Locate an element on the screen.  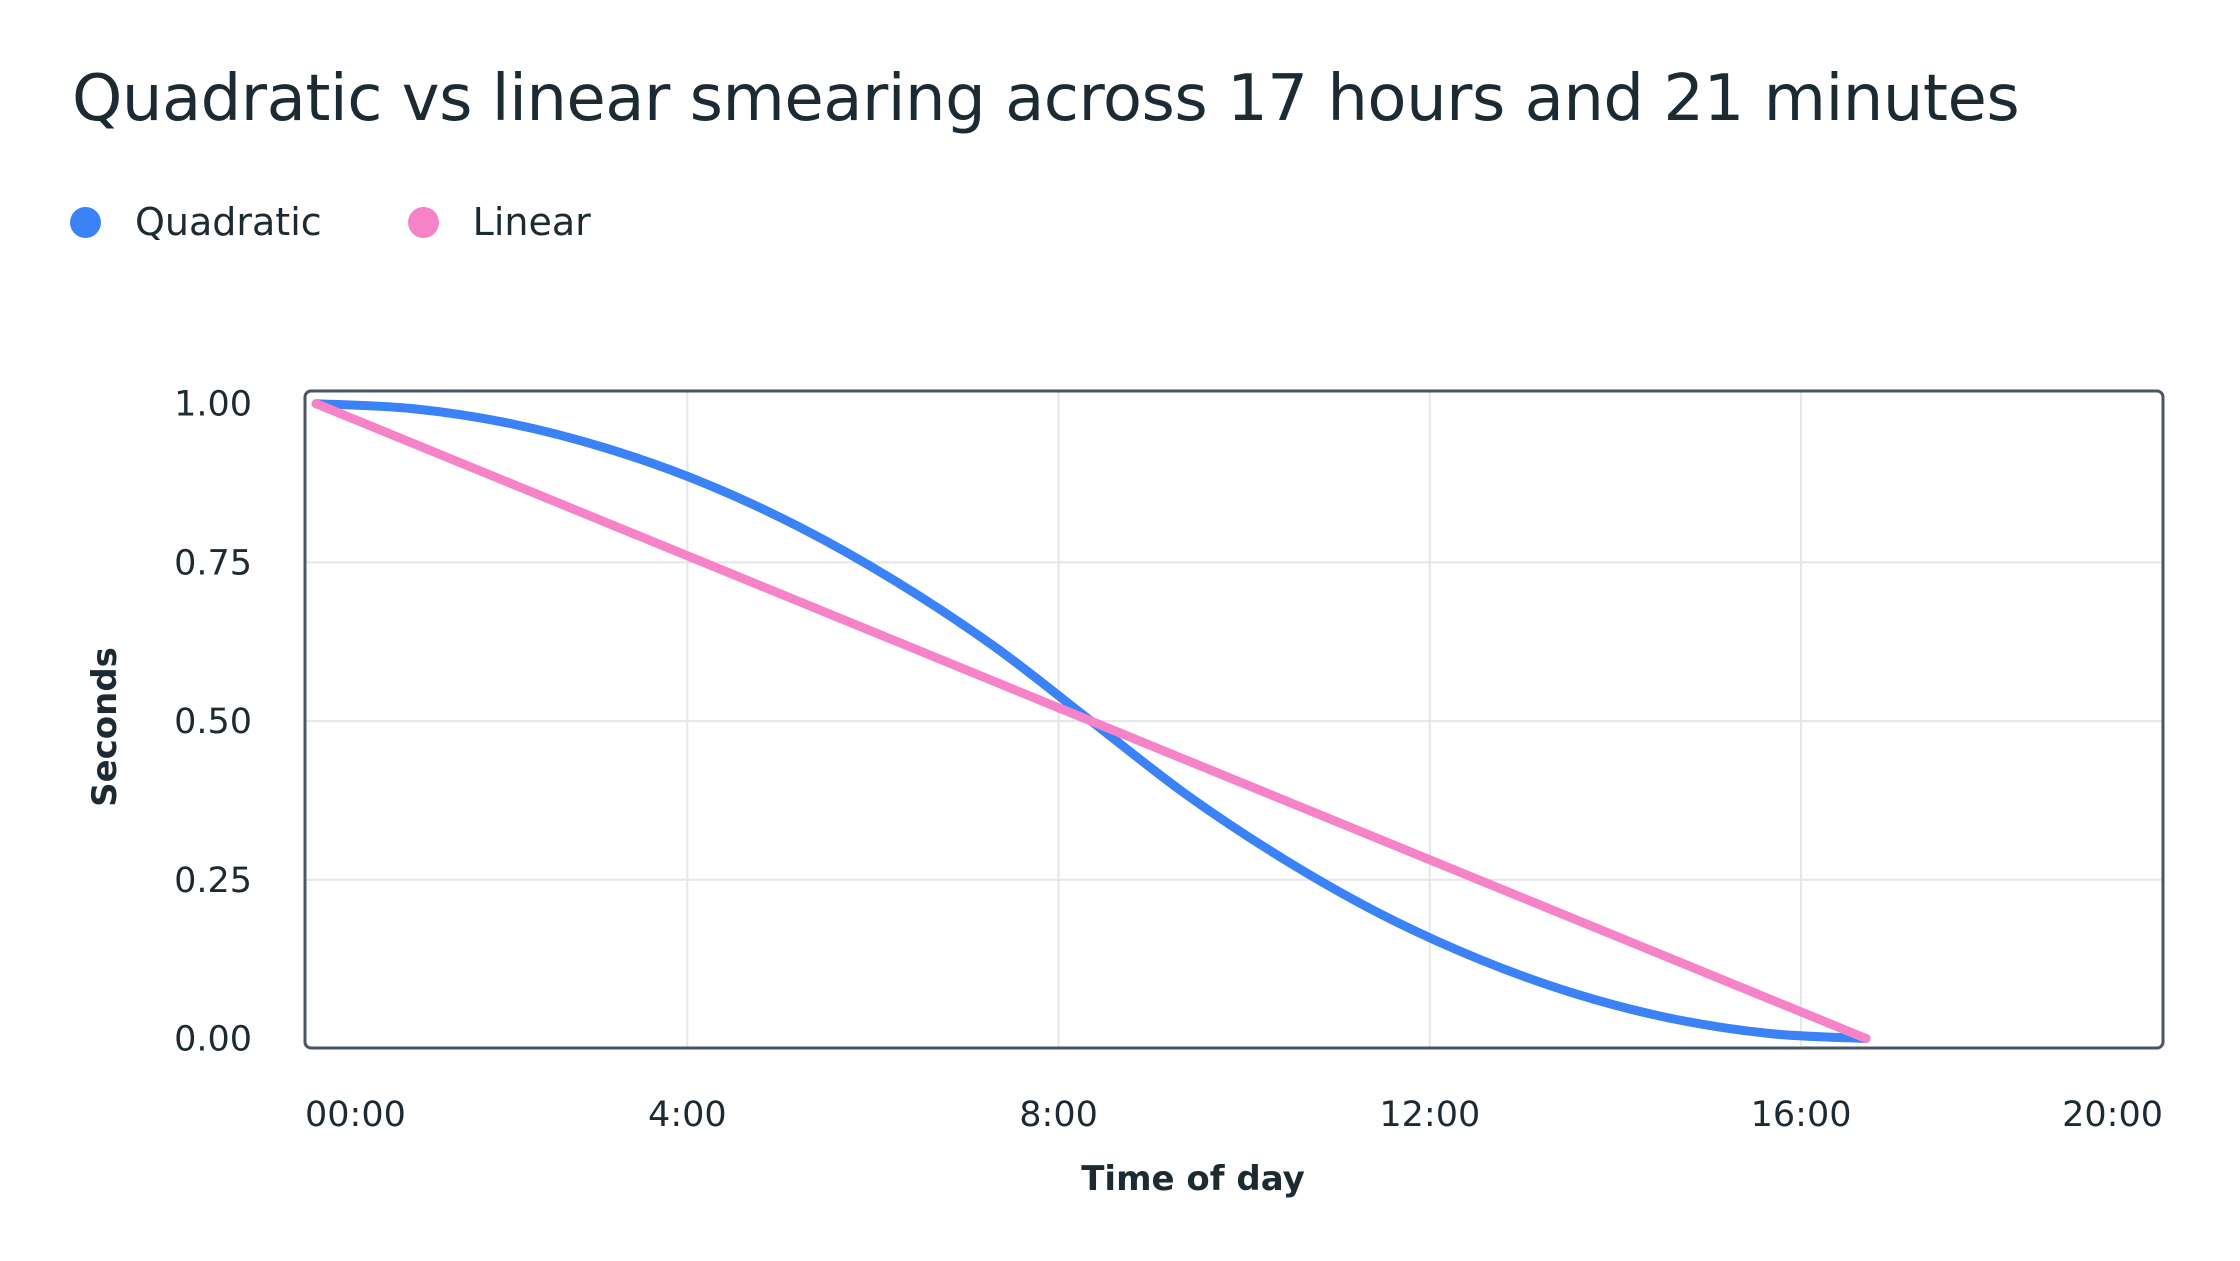
legend-item-linear: Linear is located at coordinates (499, 222).